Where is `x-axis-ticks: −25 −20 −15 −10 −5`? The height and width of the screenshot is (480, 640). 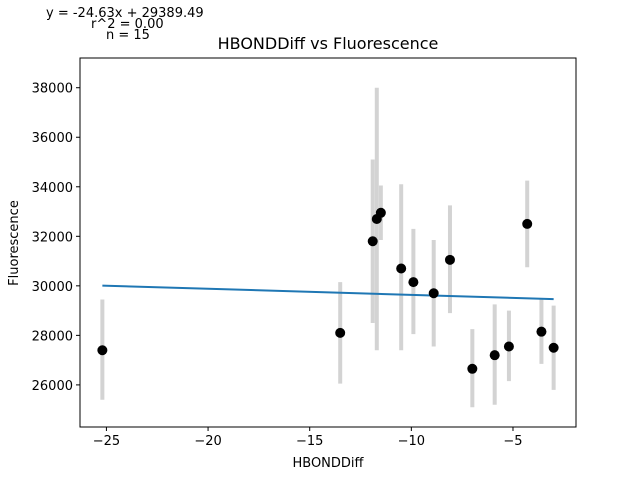
x-axis-ticks: −25 −20 −15 −10 −5 is located at coordinates (308, 438).